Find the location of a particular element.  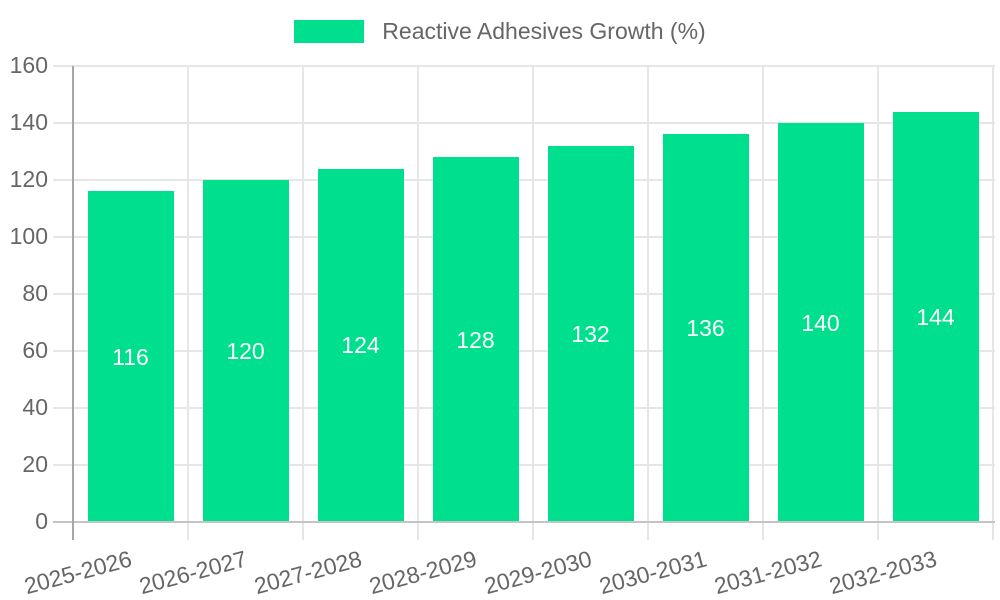

bar-value-label: 136 is located at coordinates (705, 328).